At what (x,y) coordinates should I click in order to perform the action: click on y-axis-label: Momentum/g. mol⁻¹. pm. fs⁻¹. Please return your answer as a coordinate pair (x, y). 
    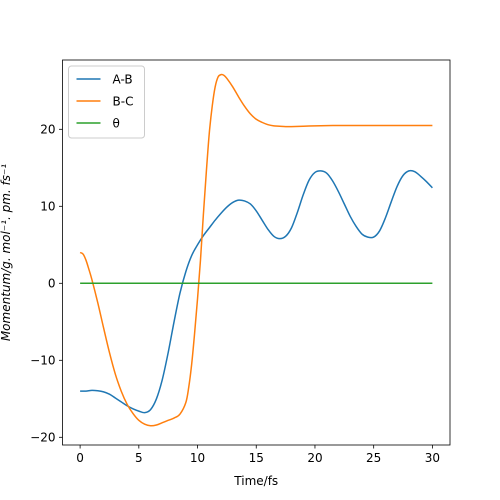
    Looking at the image, I should click on (6, 253).